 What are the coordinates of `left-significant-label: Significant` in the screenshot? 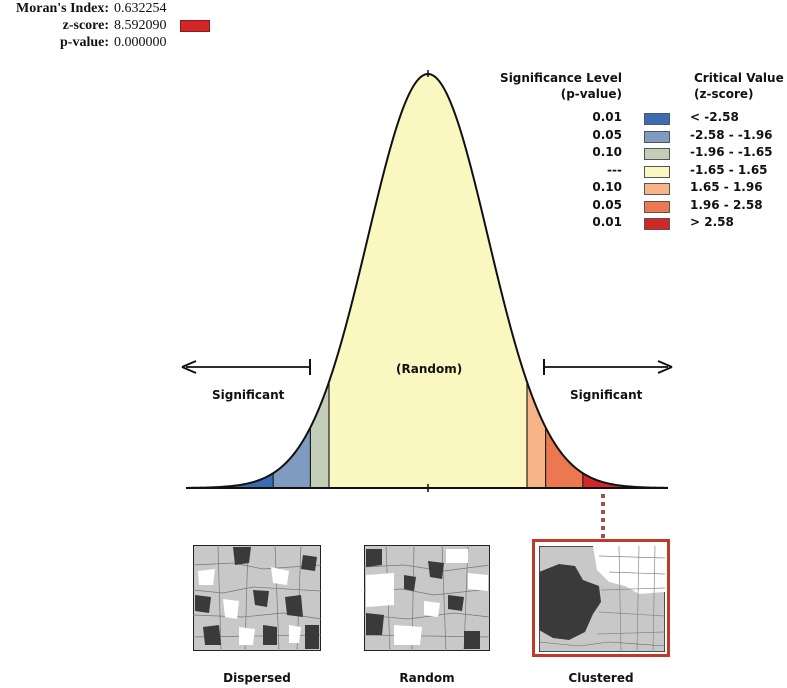 It's located at (248, 395).